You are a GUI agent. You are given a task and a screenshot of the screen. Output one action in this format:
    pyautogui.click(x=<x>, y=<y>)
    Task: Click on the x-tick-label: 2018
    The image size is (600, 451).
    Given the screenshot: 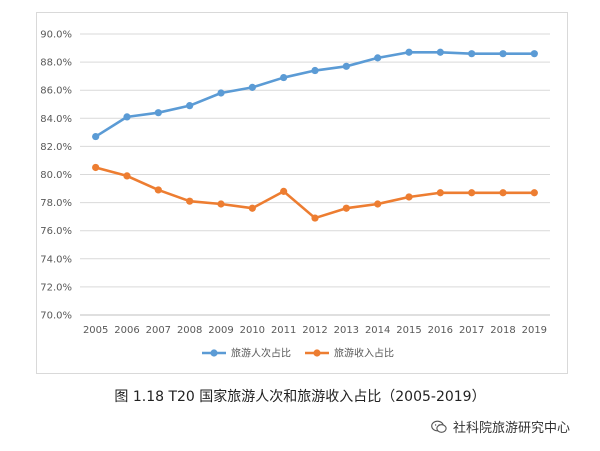 What is the action you would take?
    pyautogui.click(x=502, y=330)
    